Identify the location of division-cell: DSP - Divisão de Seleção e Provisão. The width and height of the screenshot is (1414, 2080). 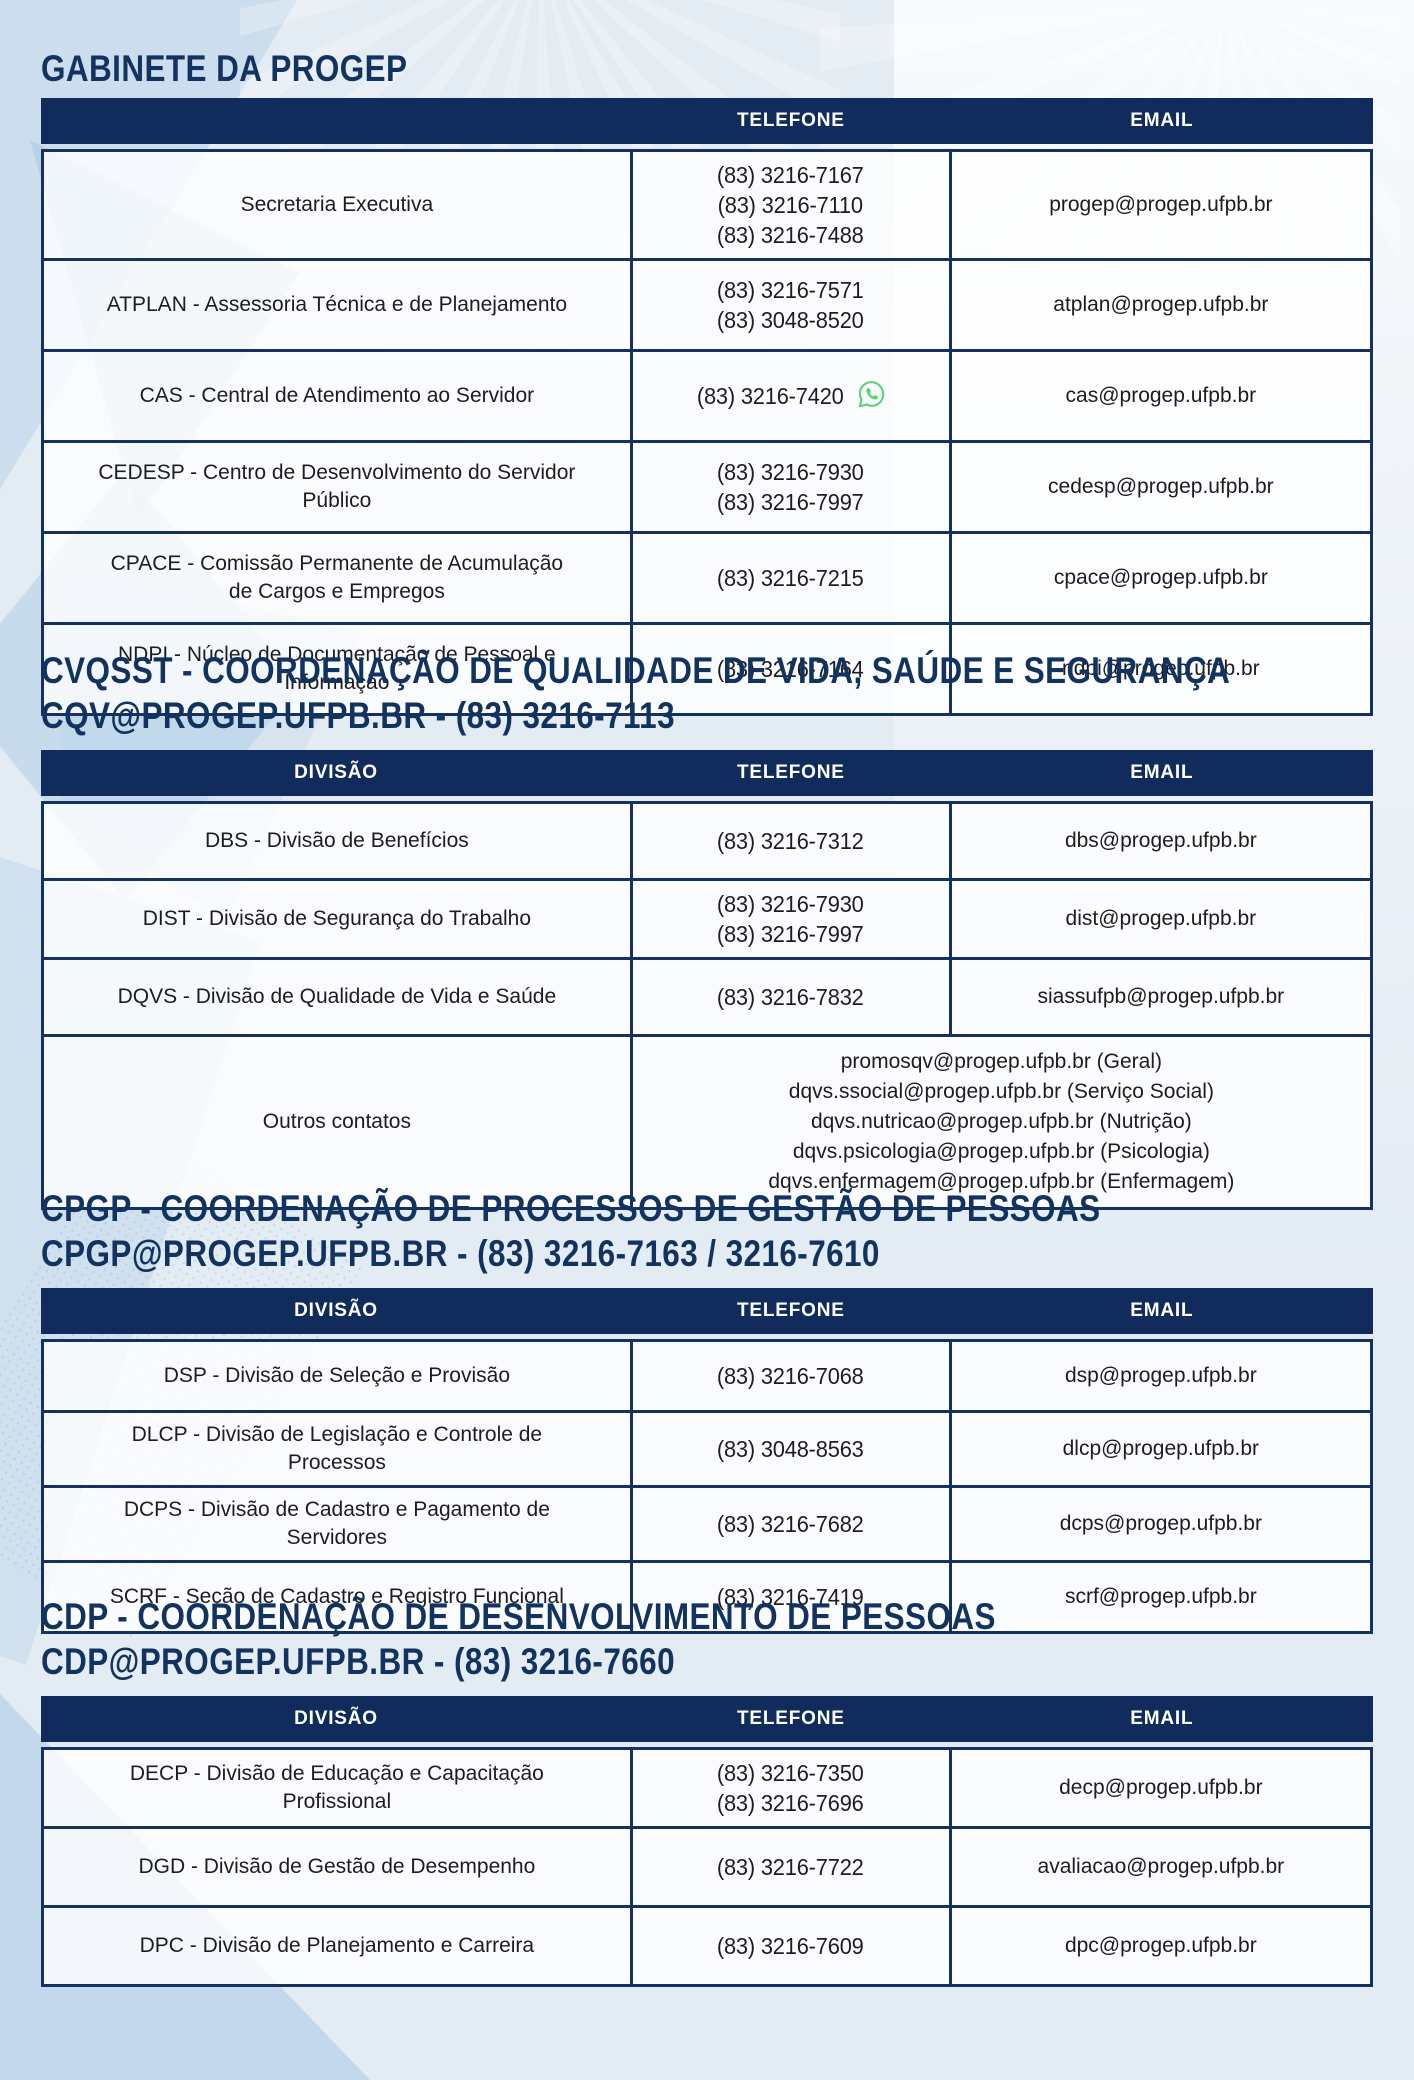
(337, 1376).